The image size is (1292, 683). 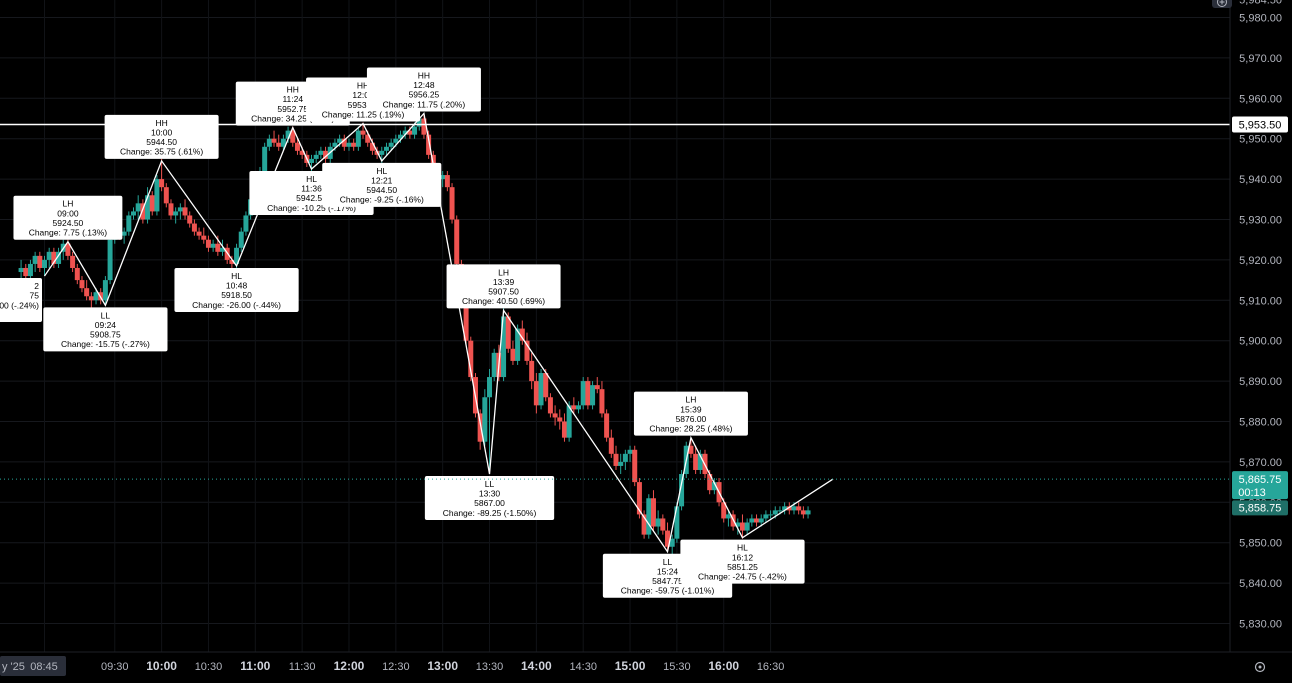 I want to click on pivot-change: Change: 35.75 (.61%), so click(x=161, y=152).